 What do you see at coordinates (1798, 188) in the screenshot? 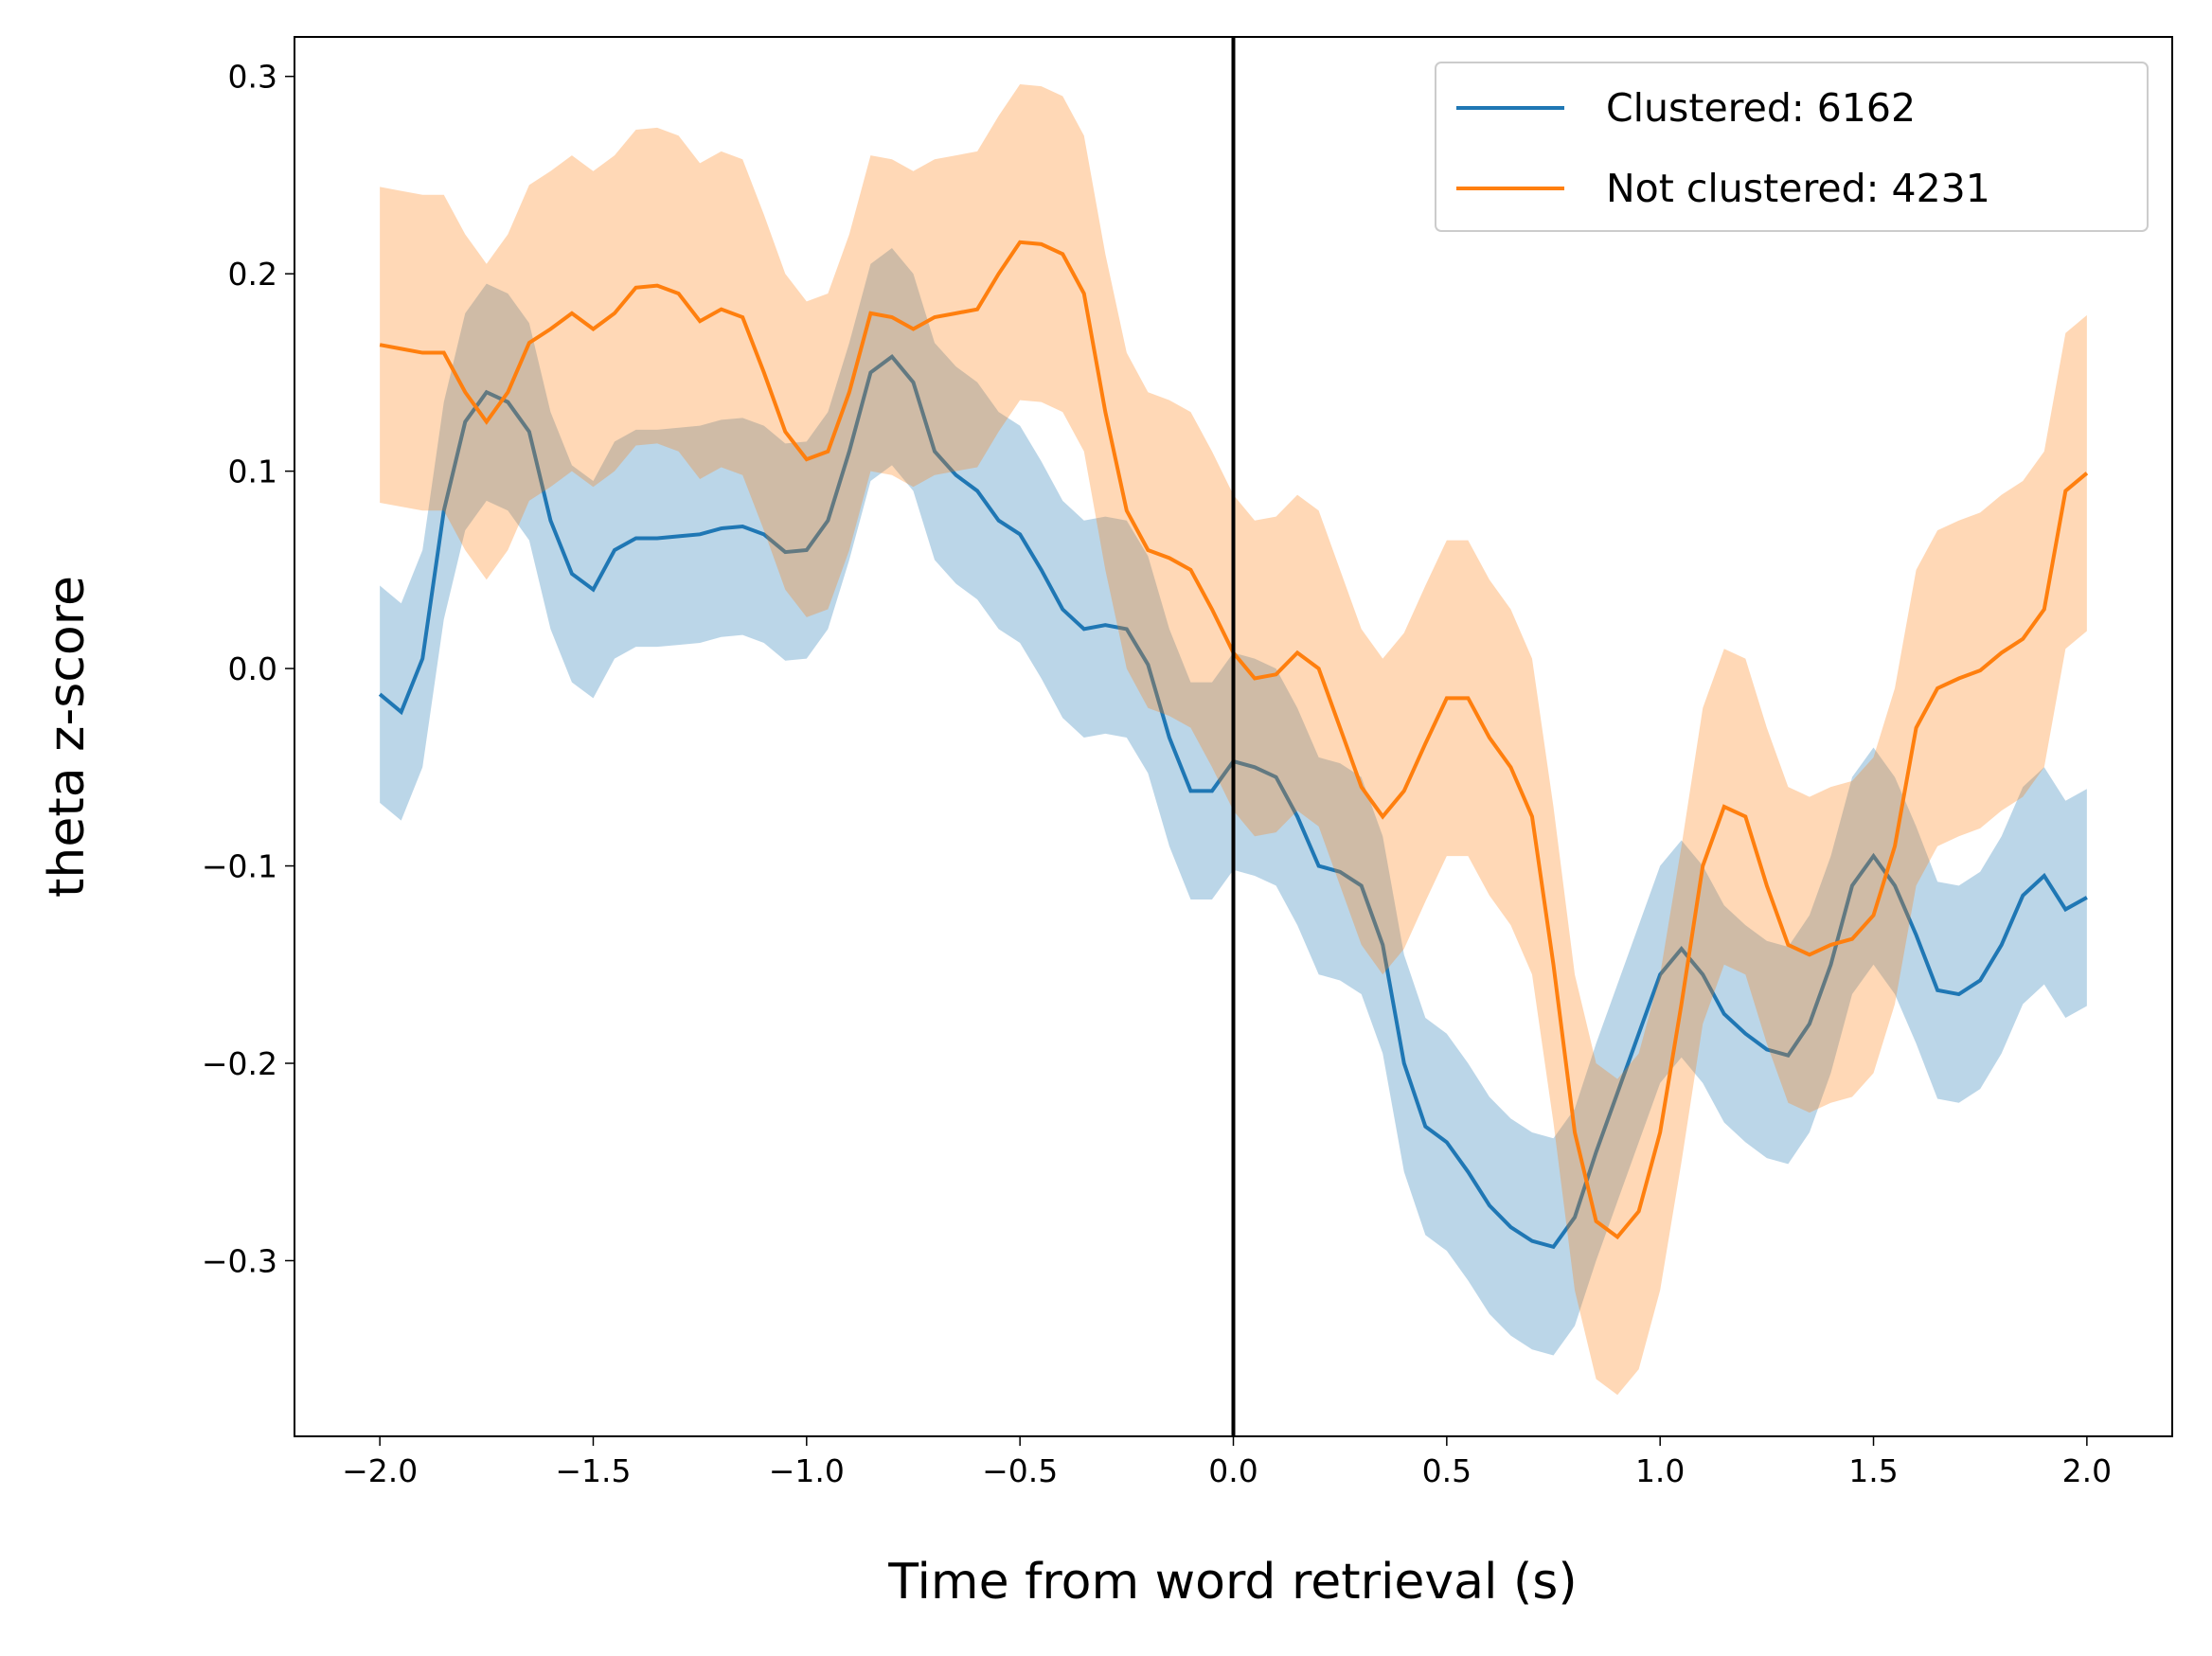
I see `legend-label: Not clustered: 4231` at bounding box center [1798, 188].